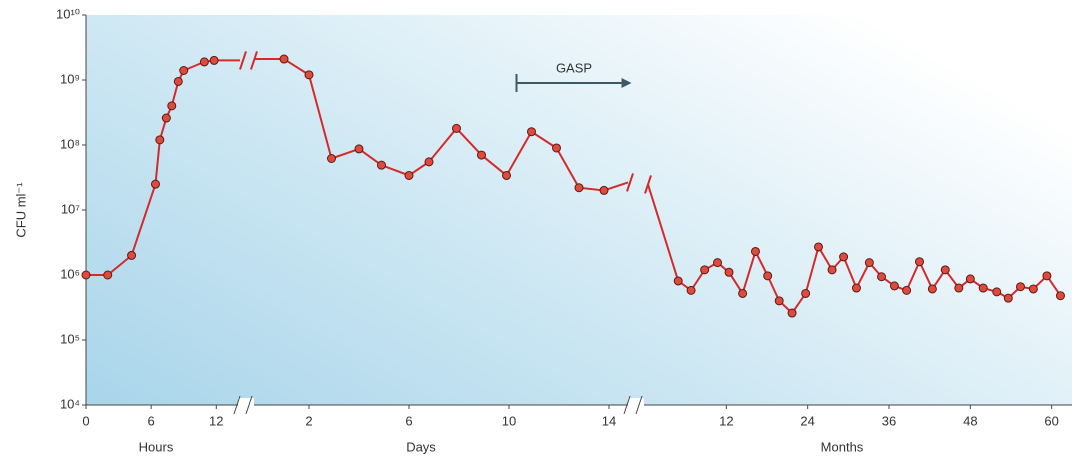 The height and width of the screenshot is (466, 1075). What do you see at coordinates (20, 210) in the screenshot?
I see `y-axis-label: CFU ml⁻¹` at bounding box center [20, 210].